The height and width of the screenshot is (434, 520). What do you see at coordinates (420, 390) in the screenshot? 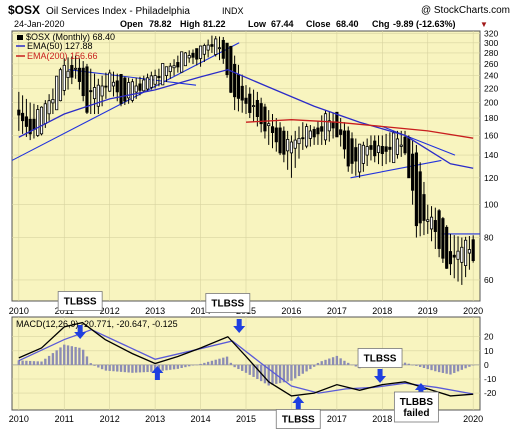
I see `up-arrow-icon` at bounding box center [420, 390].